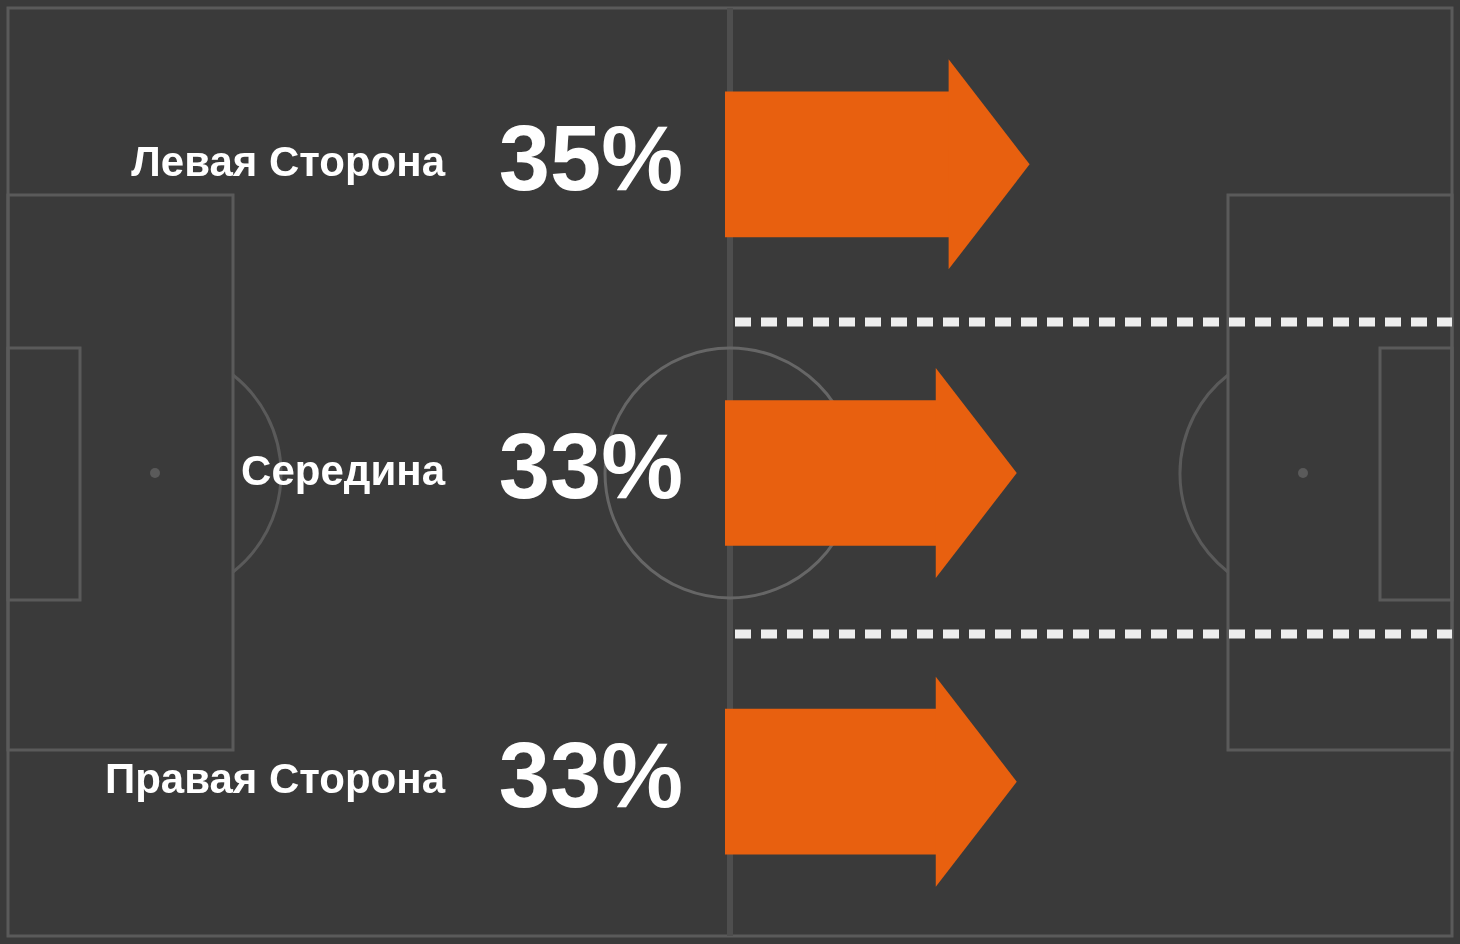 This screenshot has height=944, width=1460. Describe the element at coordinates (275, 779) in the screenshot. I see `y-tick-label: Правая Сторона` at that location.